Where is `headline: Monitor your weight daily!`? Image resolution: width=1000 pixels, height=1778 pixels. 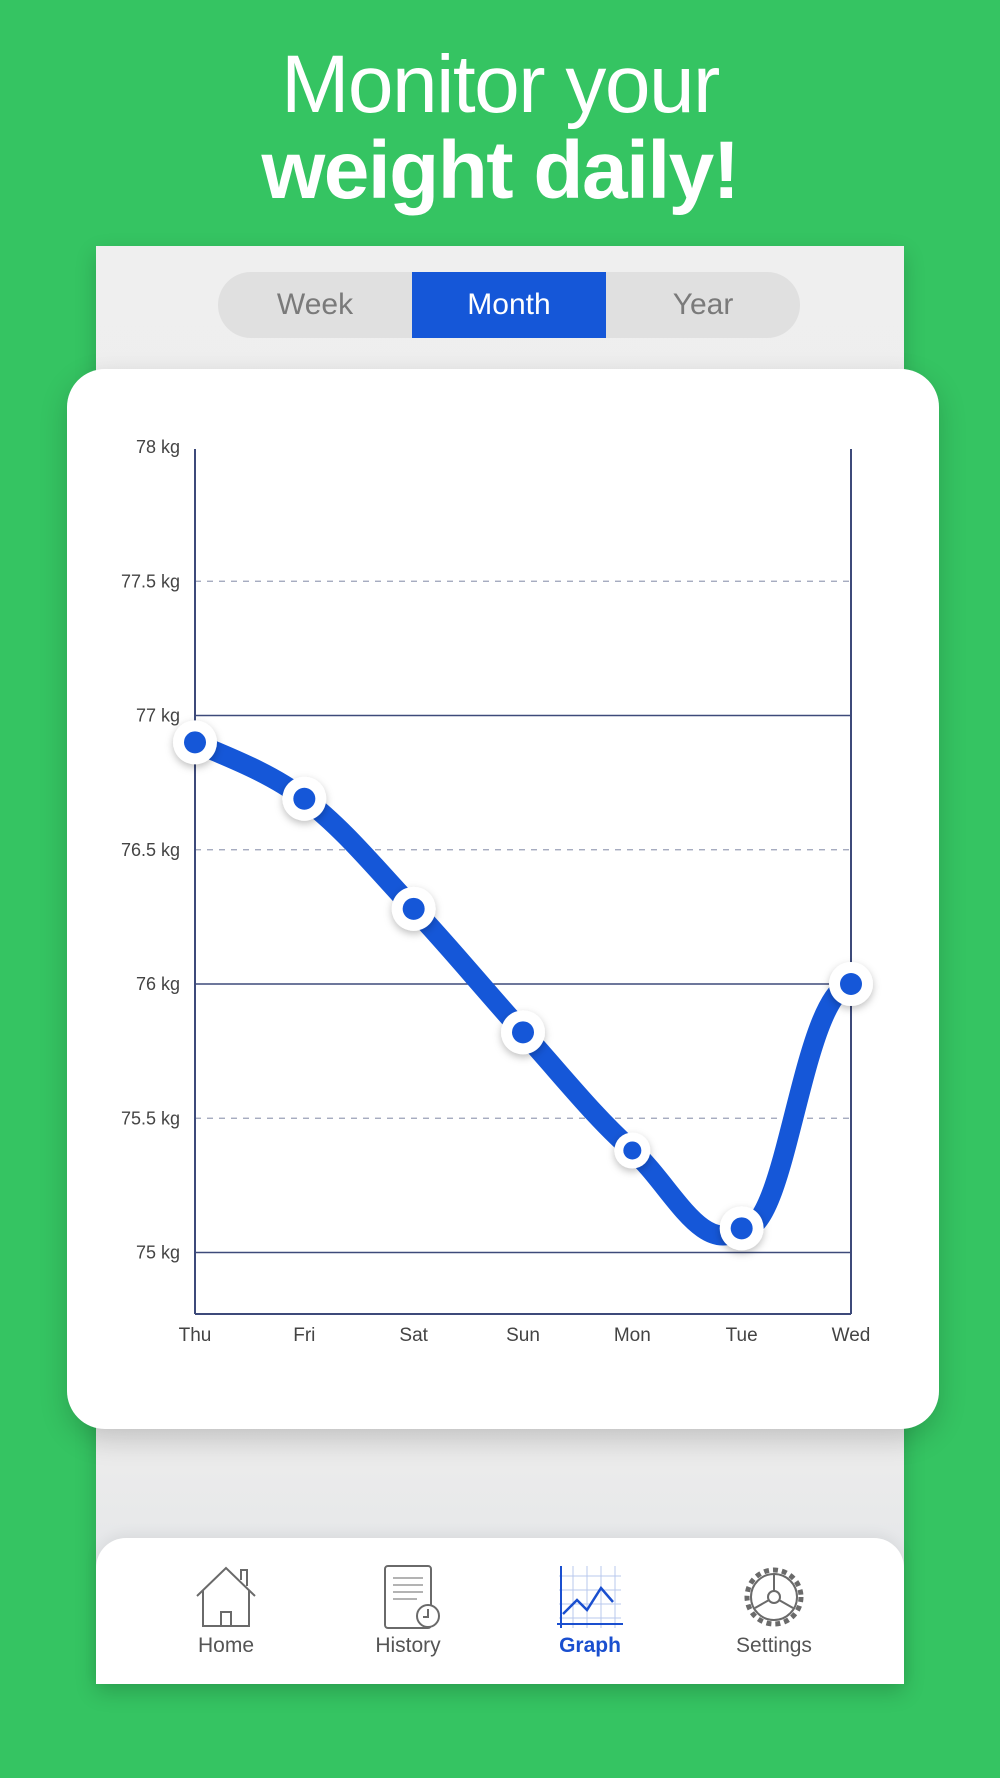 headline: Monitor your weight daily! is located at coordinates (500, 128).